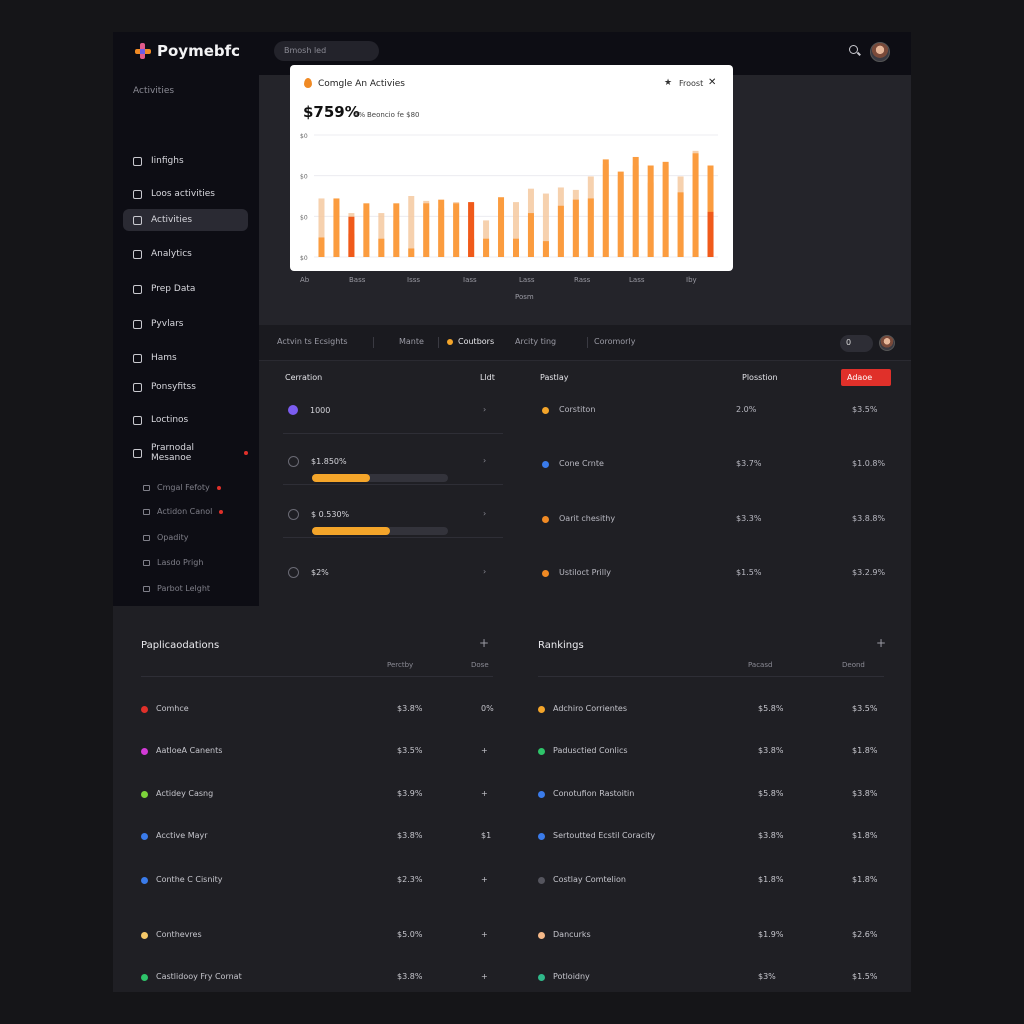  I want to click on list-item: Adchiro Corrientes $5.8% $3.5%, so click(711, 710).